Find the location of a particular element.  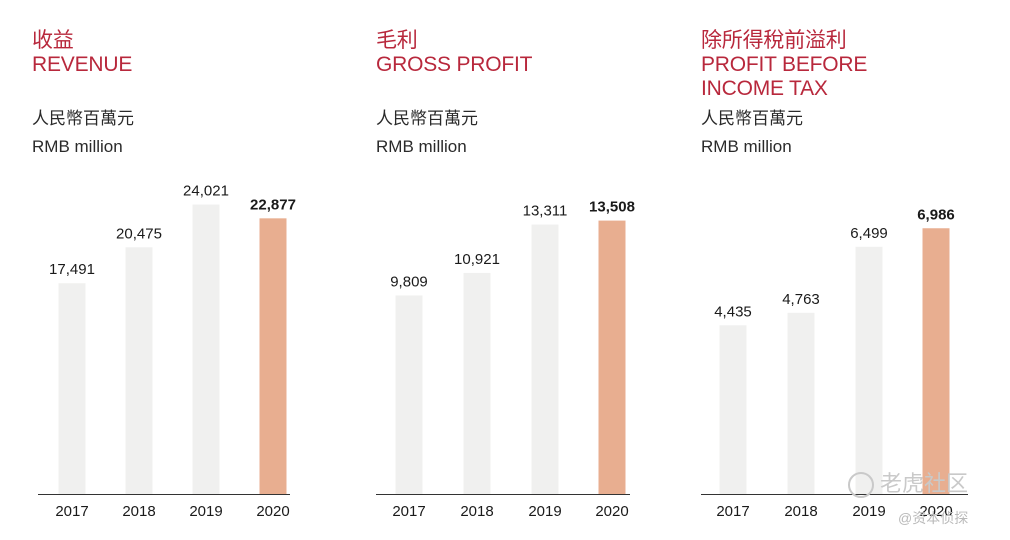

panel-title-en-line1: PROFIT BEFORE is located at coordinates (784, 64).